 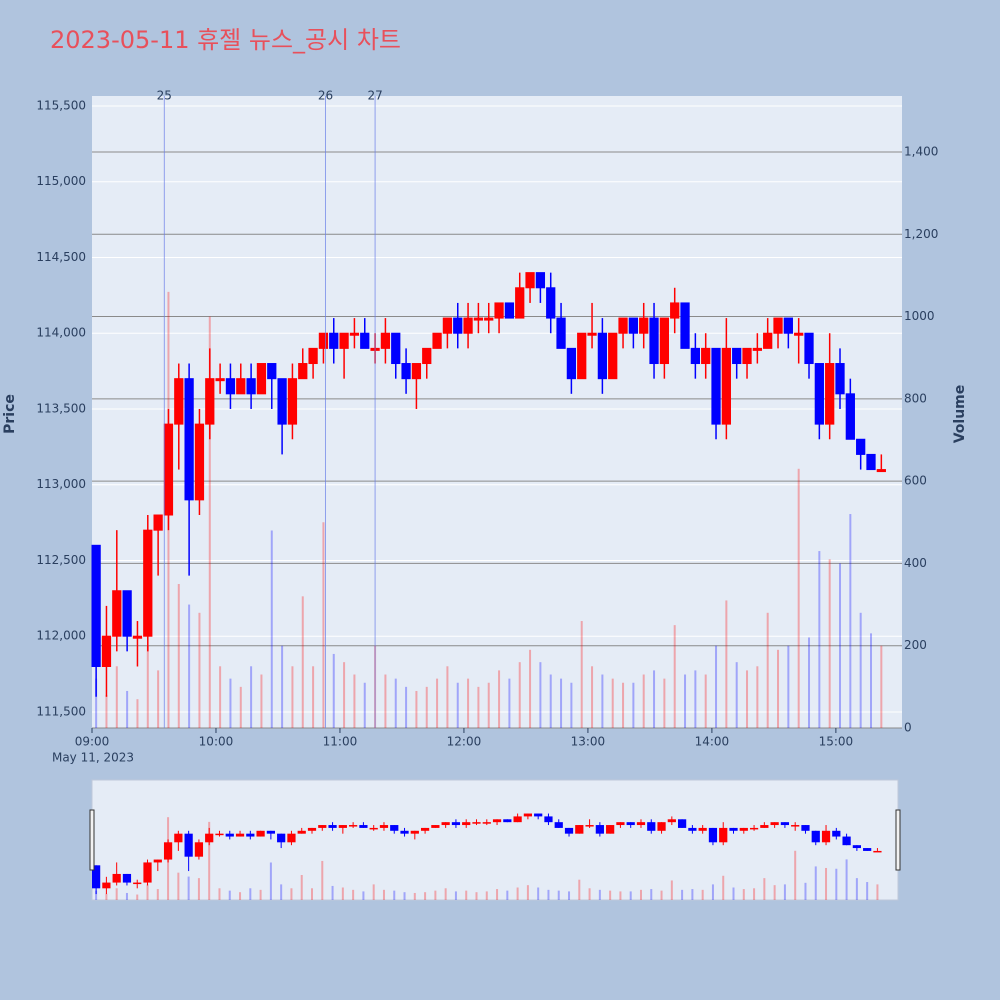 What do you see at coordinates (93, 758) in the screenshot?
I see `x-date-label: May 11, 2023` at bounding box center [93, 758].